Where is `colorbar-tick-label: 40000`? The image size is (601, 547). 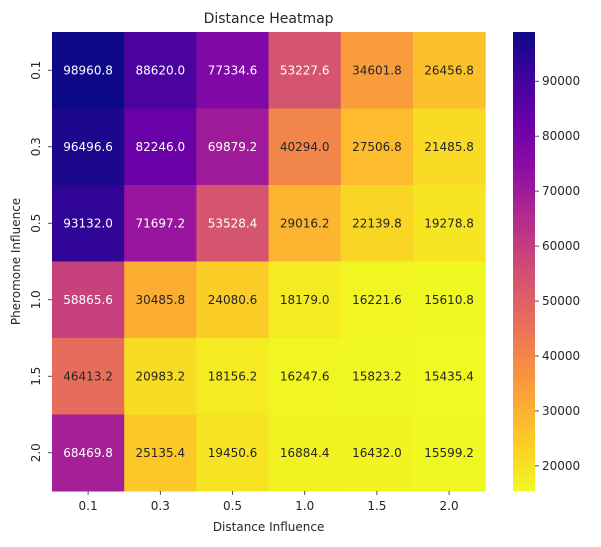
colorbar-tick-label: 40000 is located at coordinates (561, 356).